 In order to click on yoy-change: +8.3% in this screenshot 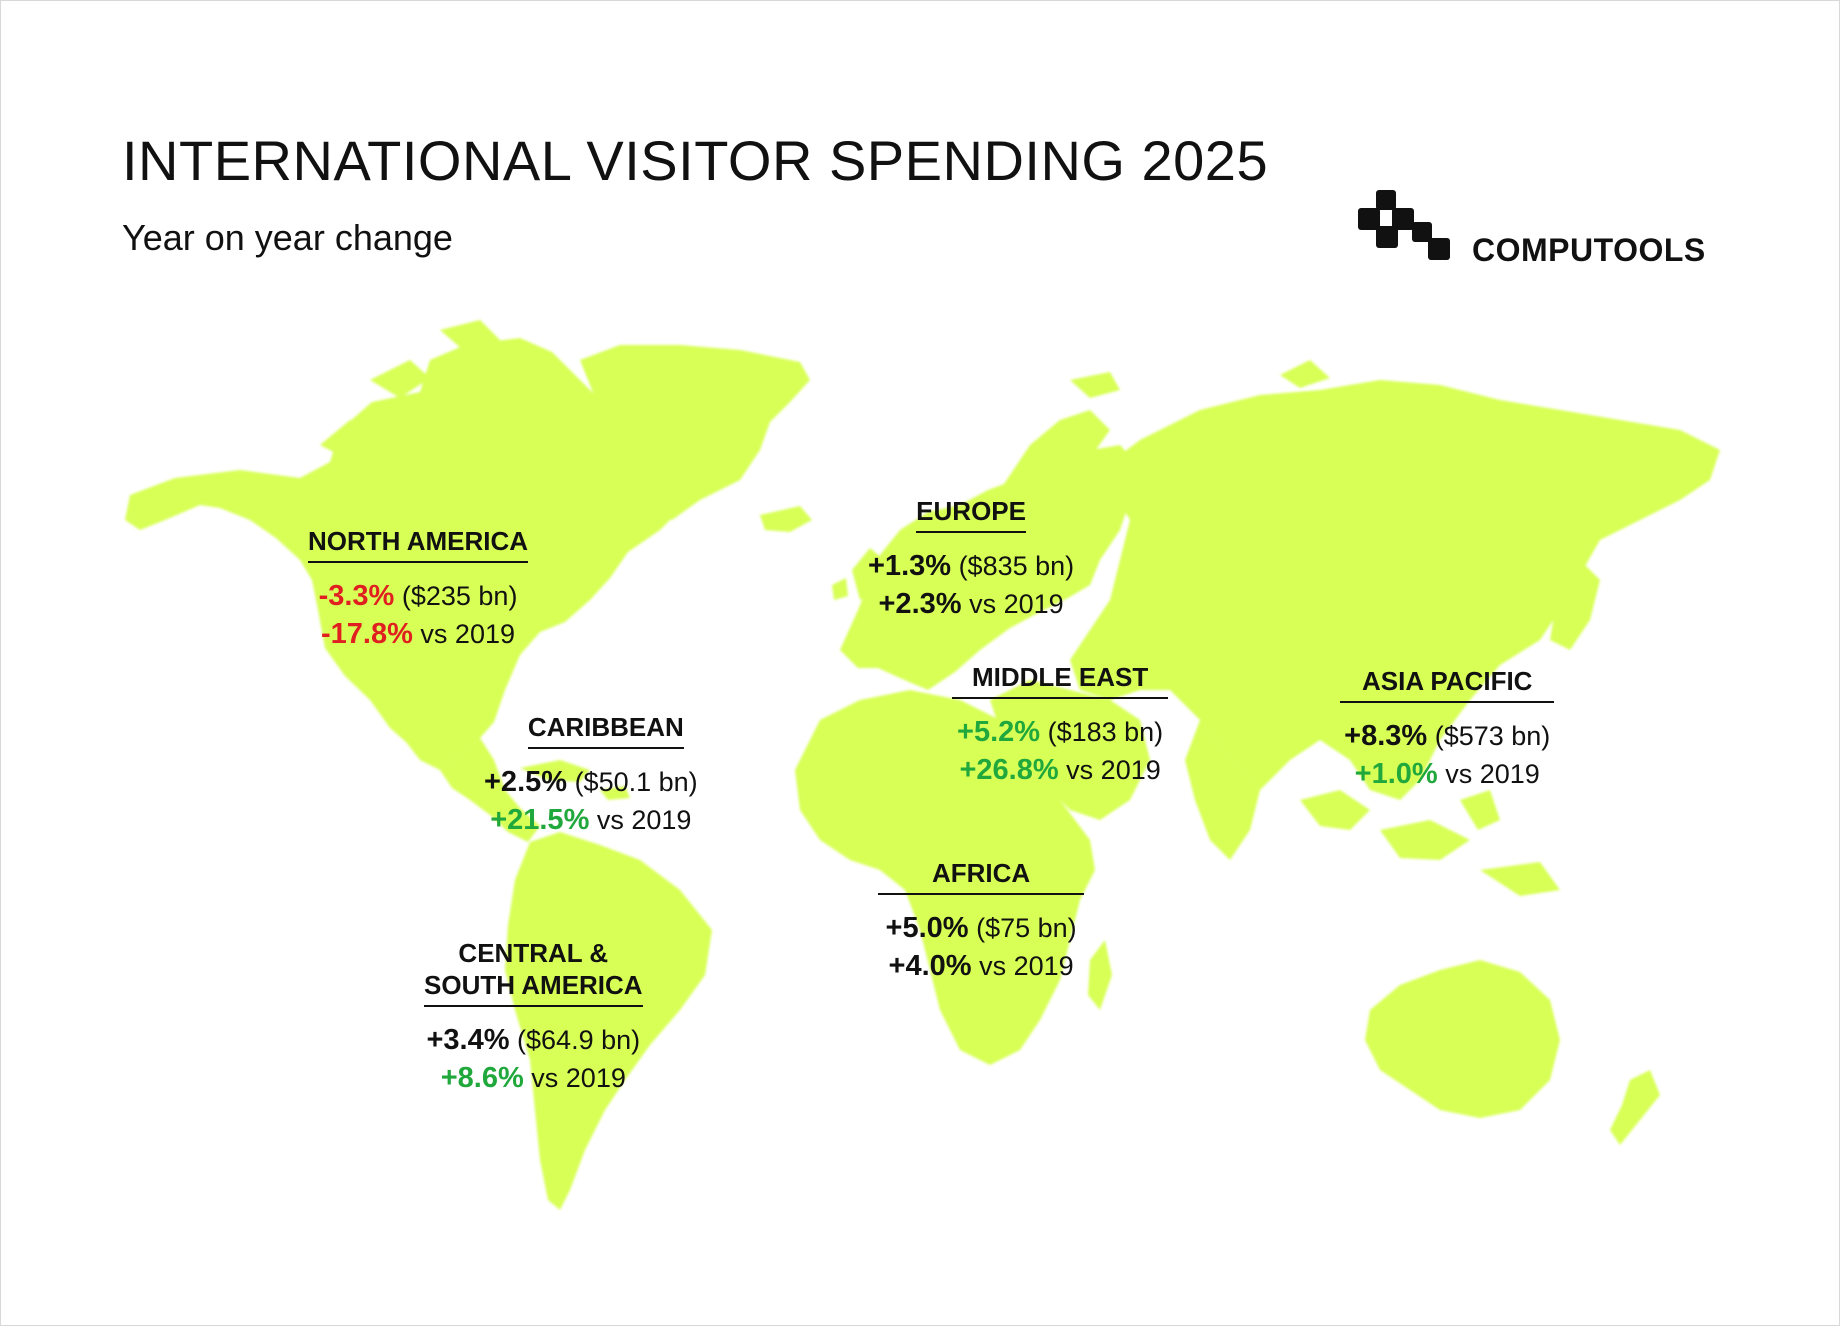, I will do `click(1386, 736)`.